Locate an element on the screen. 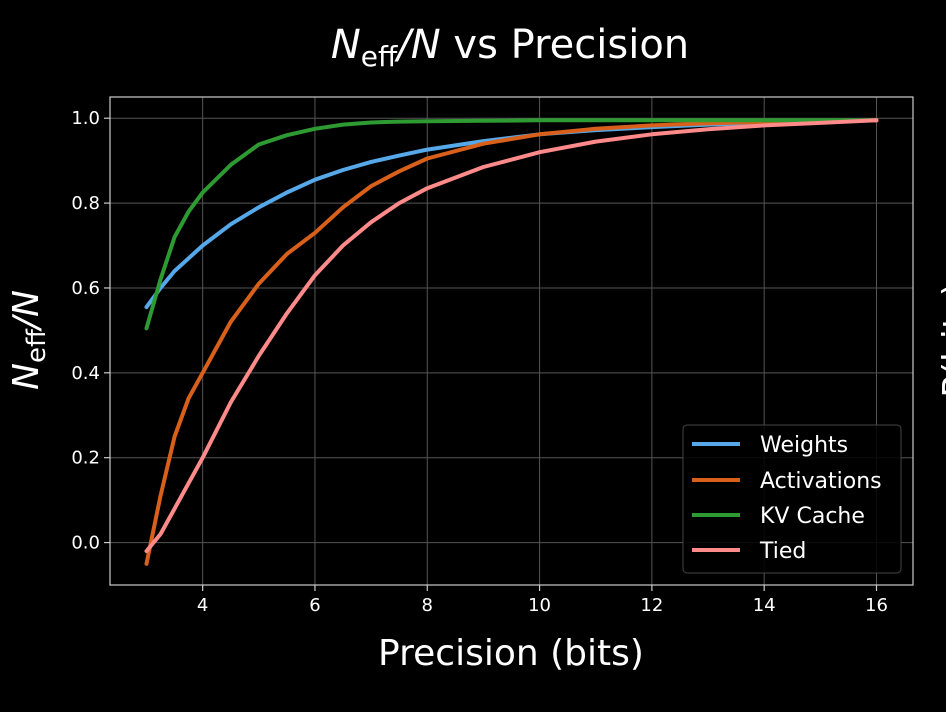  legend-label-weights: Weights is located at coordinates (804, 445).